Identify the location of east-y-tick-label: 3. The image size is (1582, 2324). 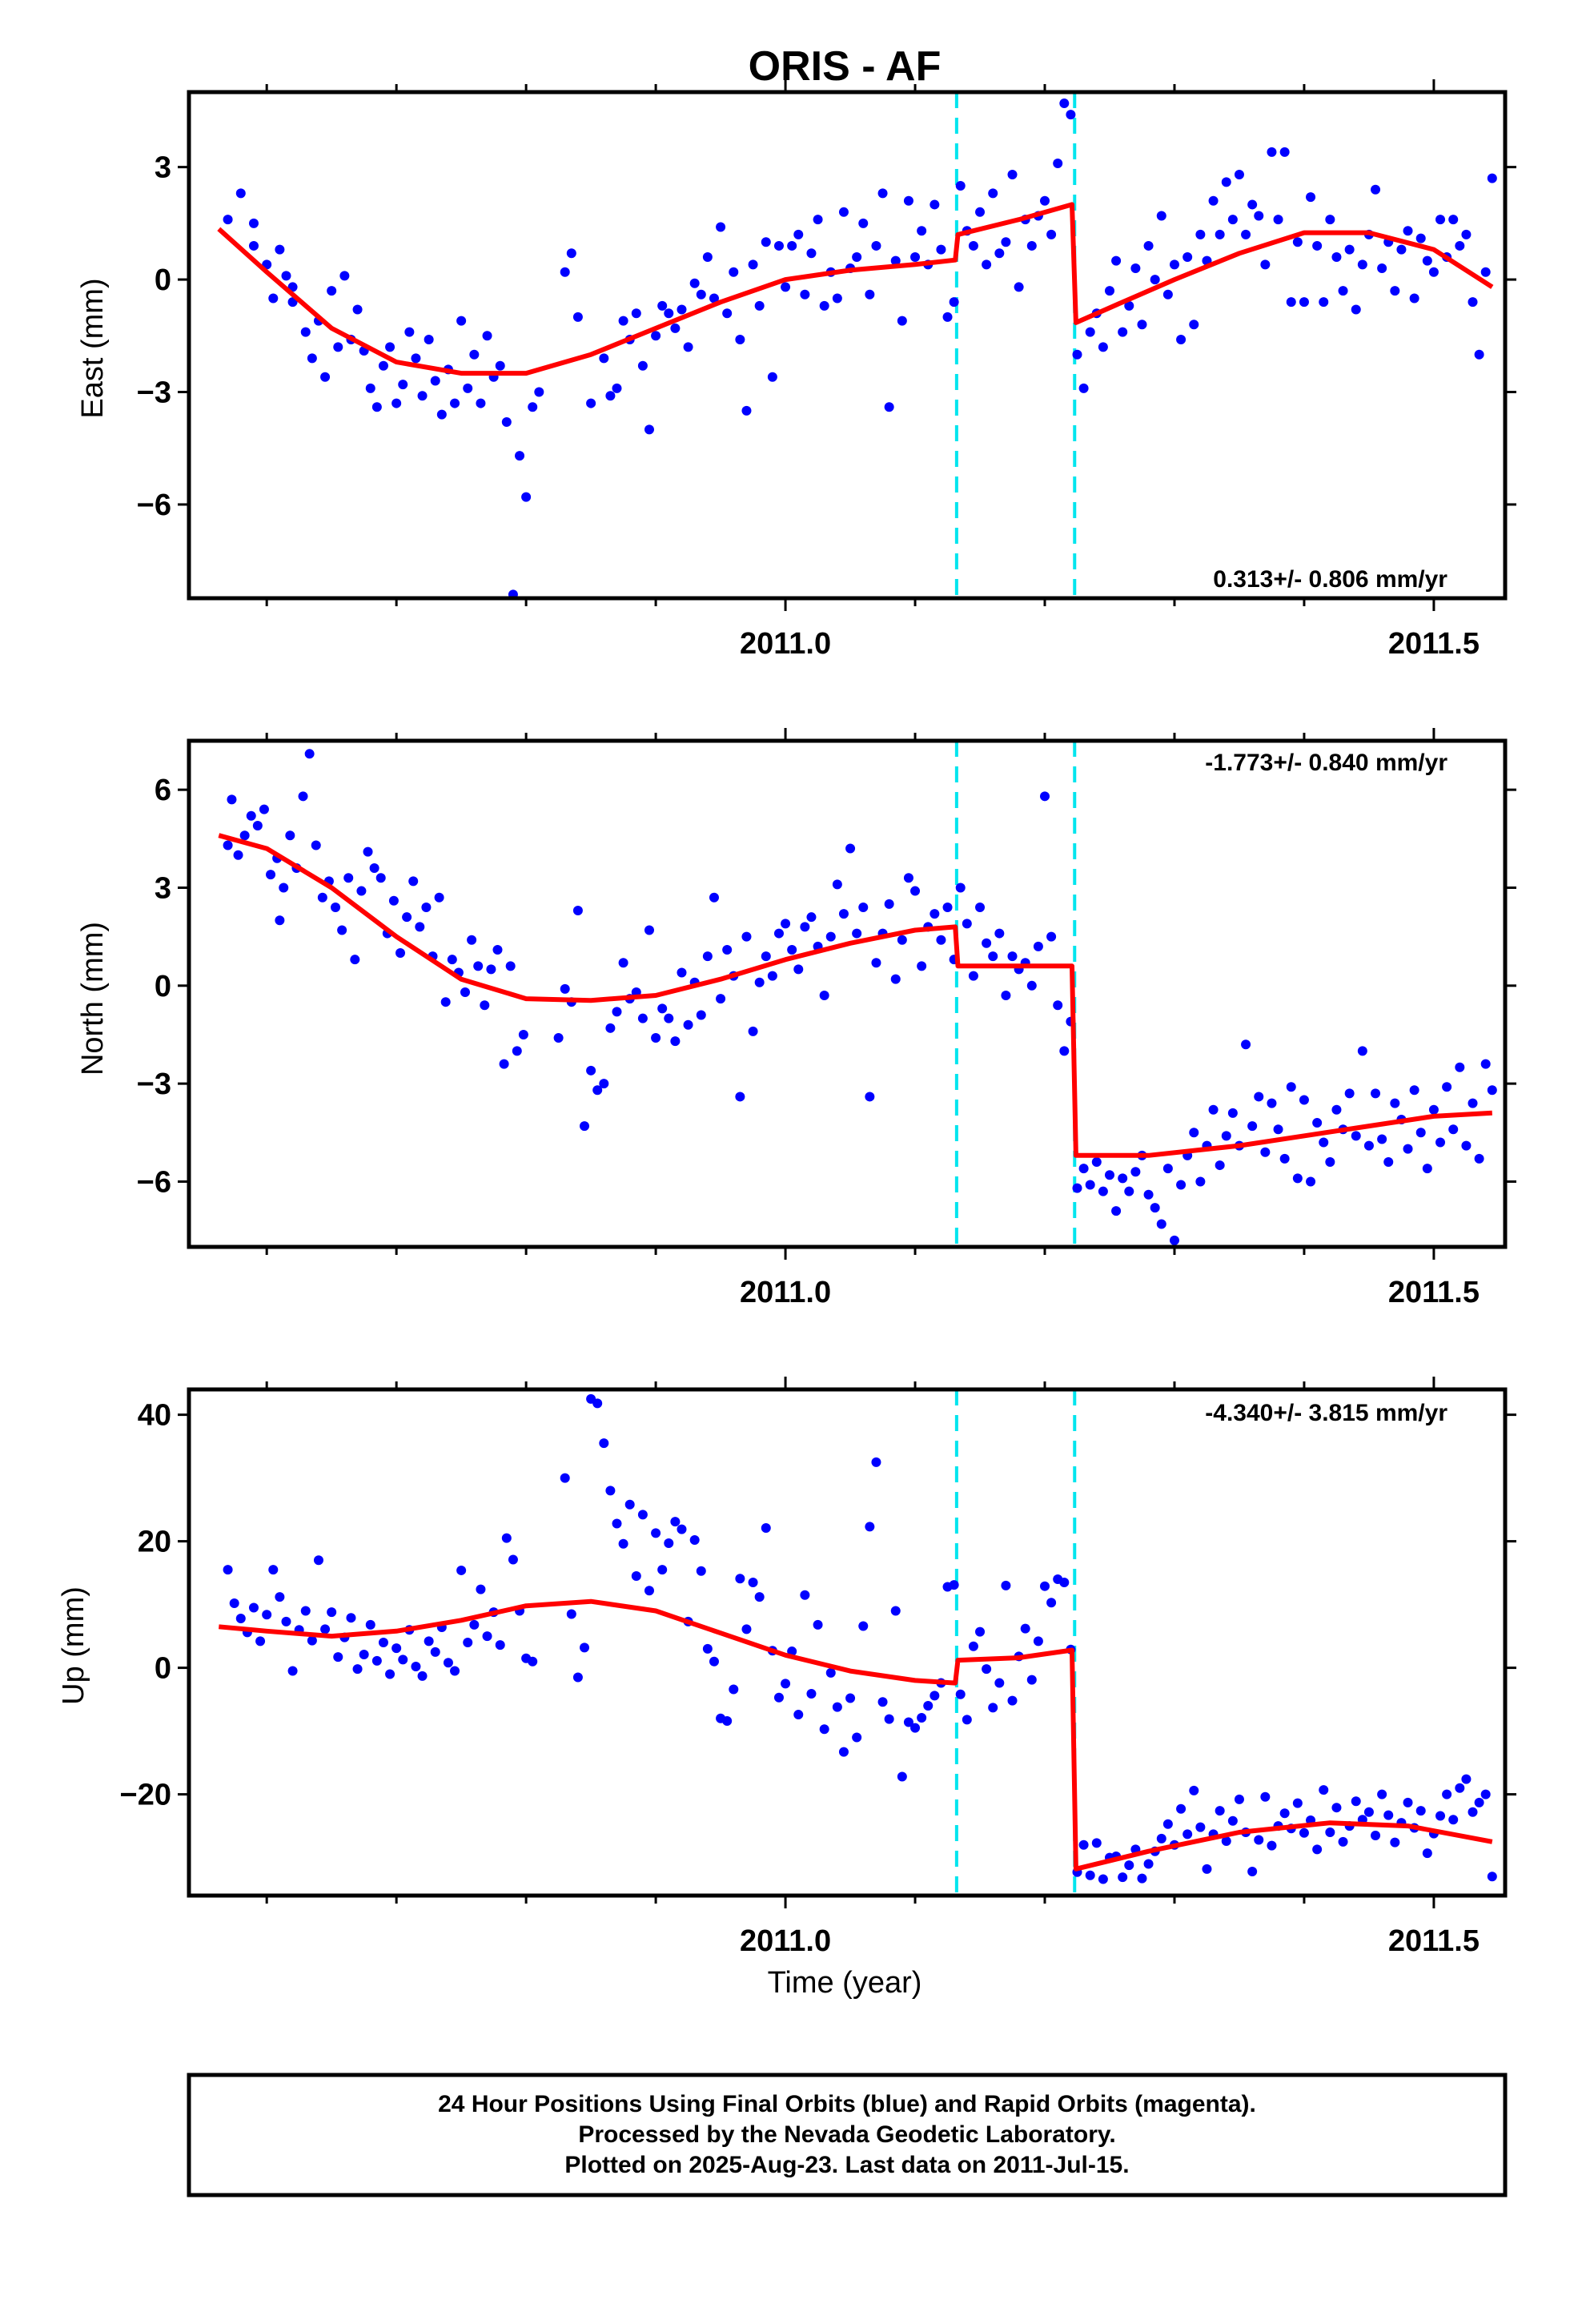
(163, 168).